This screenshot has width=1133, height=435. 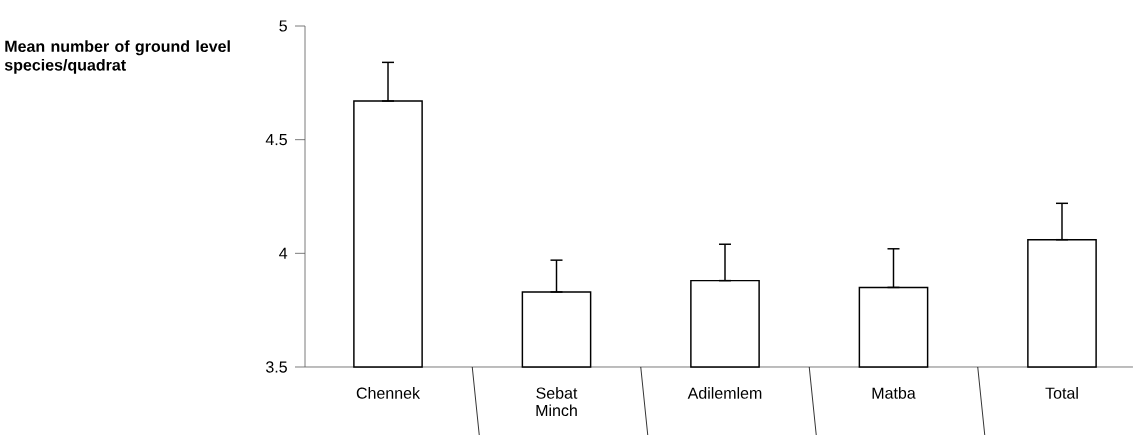 I want to click on x-tick-label: Sebat Minch, so click(x=557, y=402).